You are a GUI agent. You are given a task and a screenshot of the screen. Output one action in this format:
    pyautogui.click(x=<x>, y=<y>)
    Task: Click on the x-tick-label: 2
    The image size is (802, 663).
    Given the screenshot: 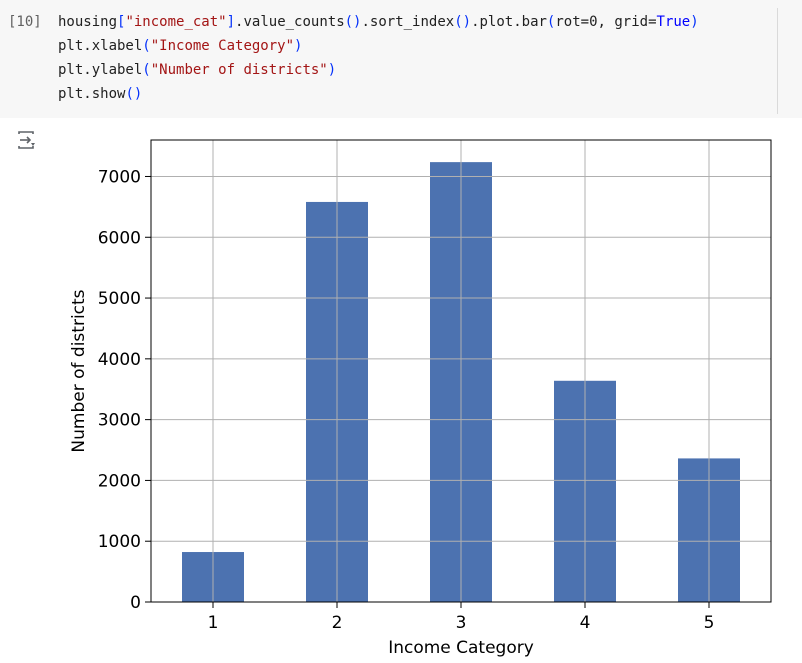 What is the action you would take?
    pyautogui.click(x=337, y=623)
    